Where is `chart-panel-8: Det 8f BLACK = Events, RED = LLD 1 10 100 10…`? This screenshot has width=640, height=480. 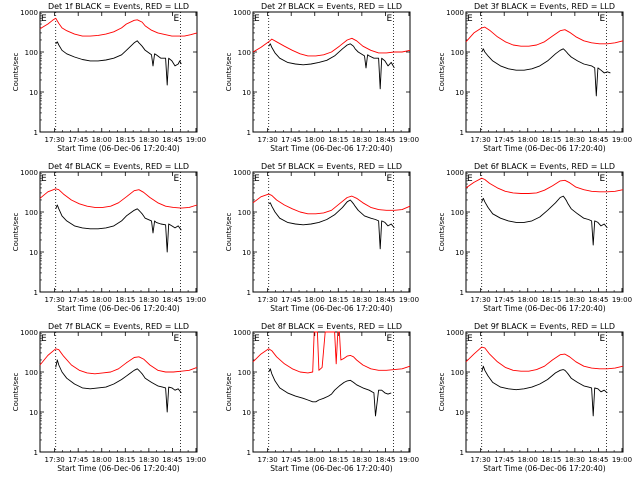 chart-panel-8: Det 8f BLACK = Events, RED = LLD 1 10 100 10… is located at coordinates (322, 397).